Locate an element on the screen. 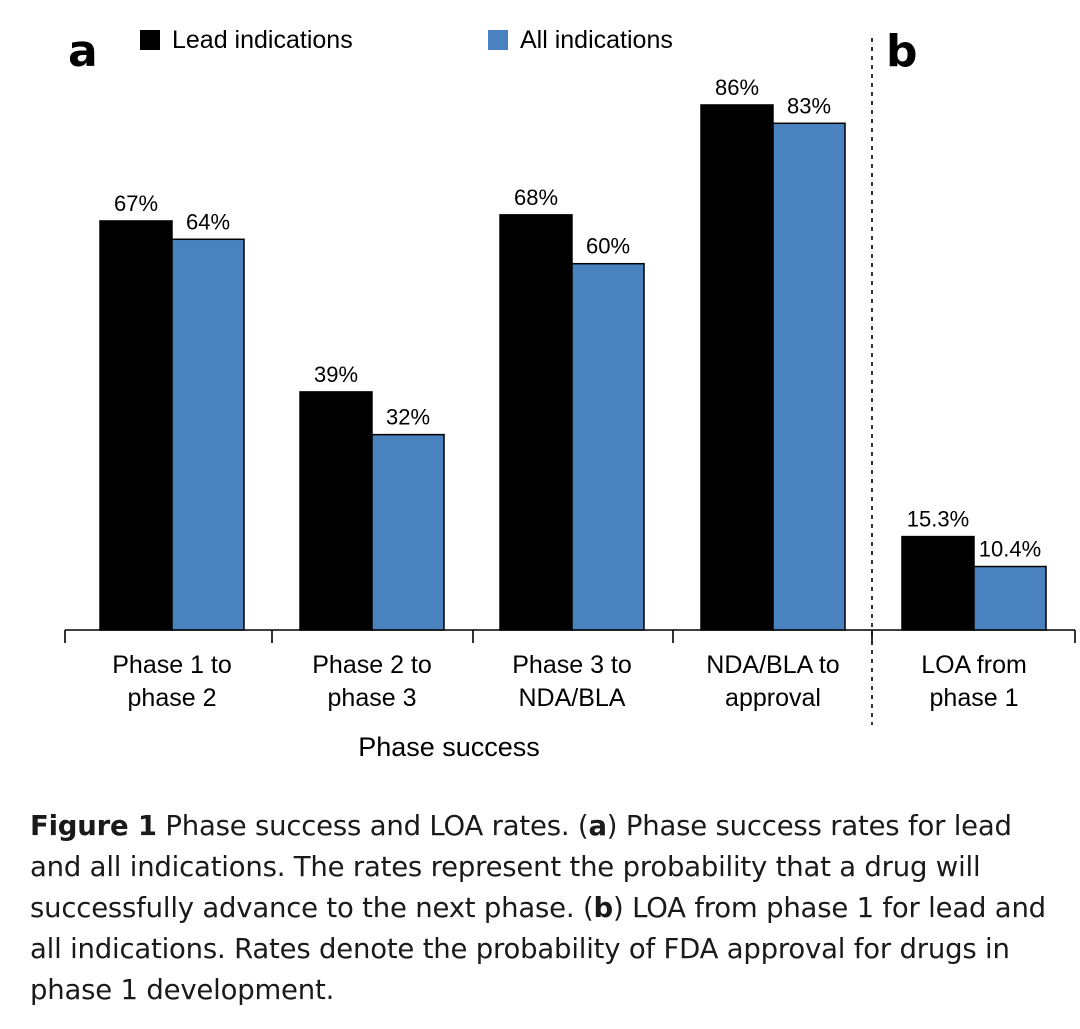  data-label-lead-0: 67% is located at coordinates (136, 203).